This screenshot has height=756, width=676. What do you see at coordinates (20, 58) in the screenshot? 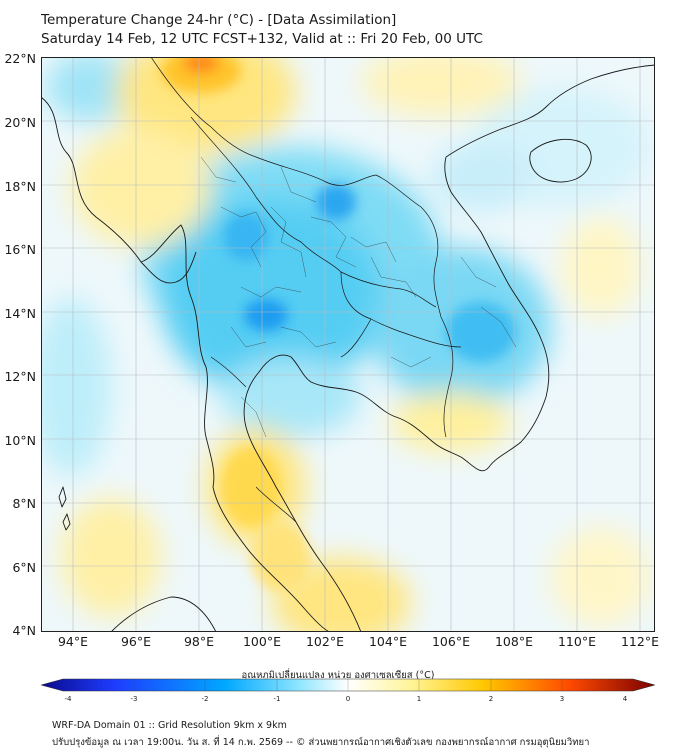
I see `lat-label-22: 22°N` at bounding box center [20, 58].